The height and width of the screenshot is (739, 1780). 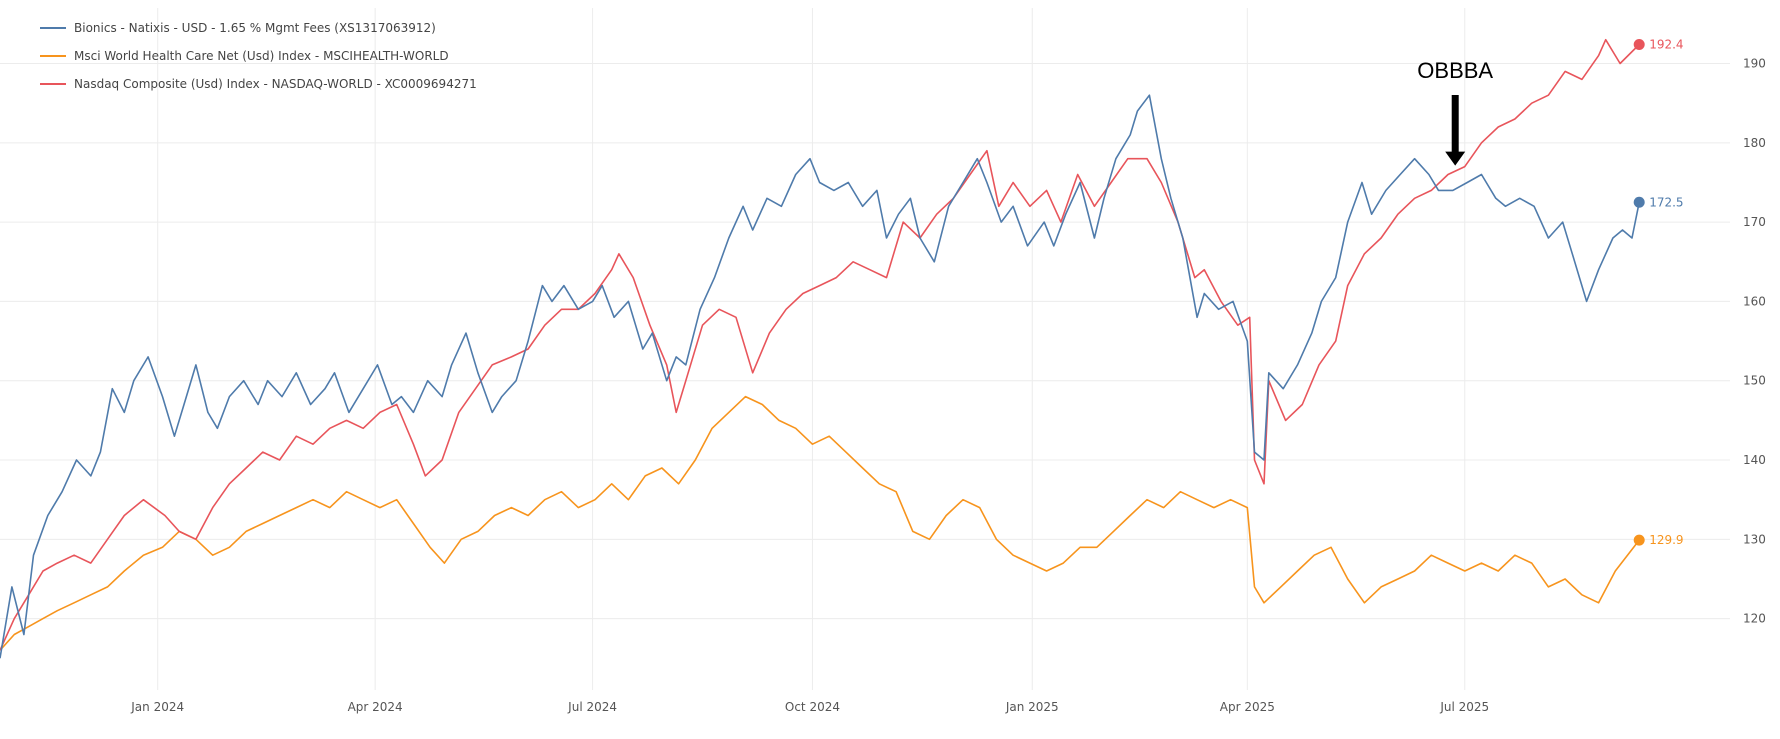 What do you see at coordinates (1455, 124) in the screenshot?
I see `annotation-arrow-shaft` at bounding box center [1455, 124].